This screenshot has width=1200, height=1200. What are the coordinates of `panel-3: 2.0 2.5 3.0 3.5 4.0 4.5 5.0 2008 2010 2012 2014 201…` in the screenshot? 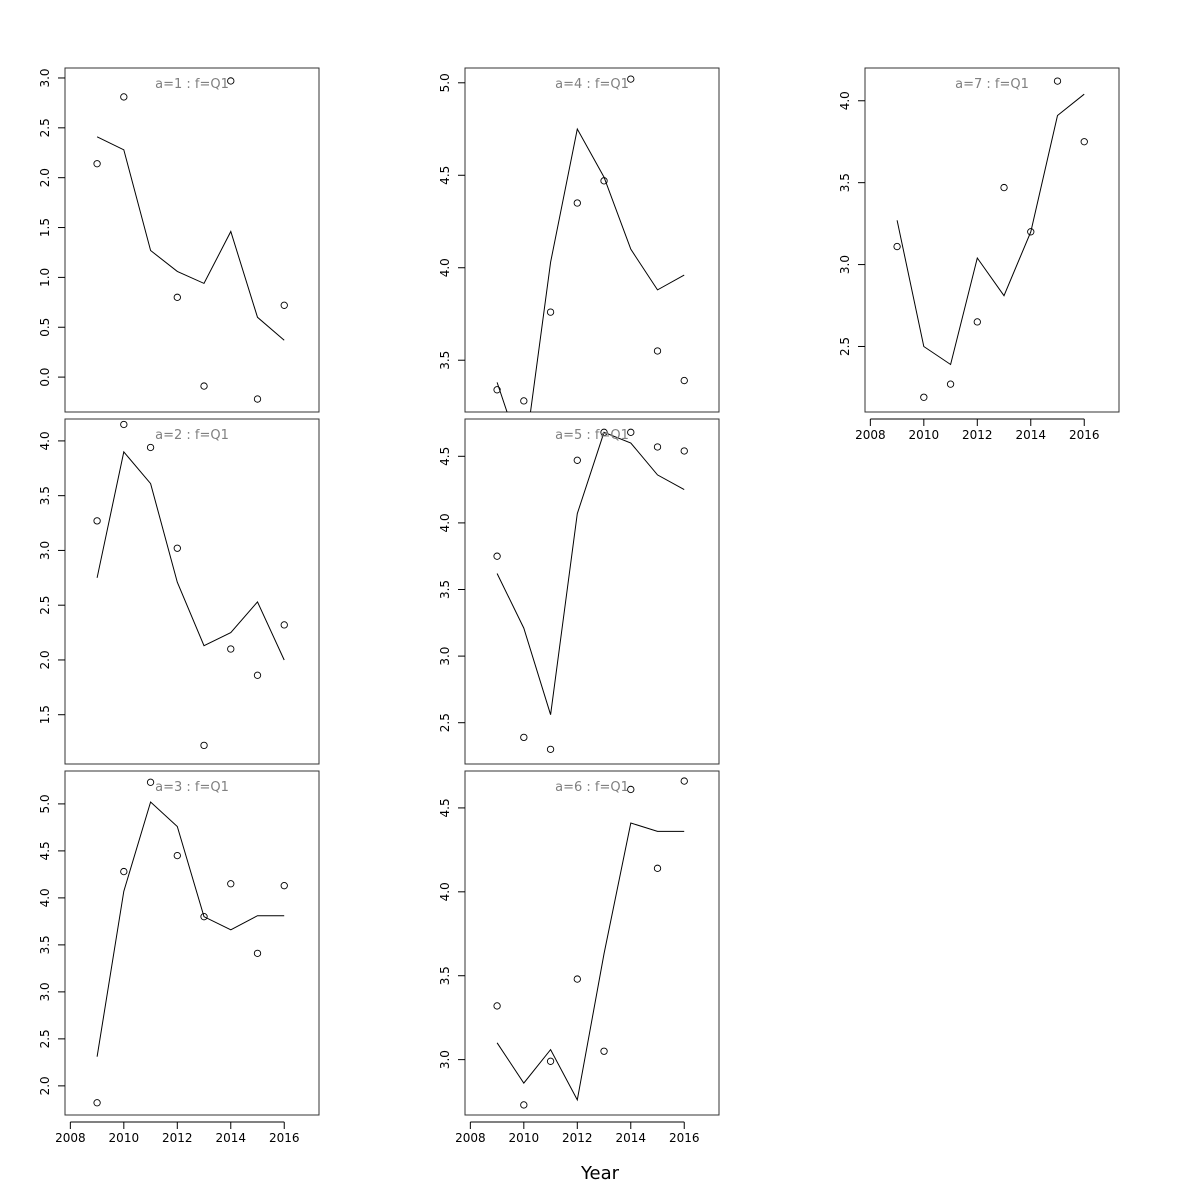 It's located at (179, 957).